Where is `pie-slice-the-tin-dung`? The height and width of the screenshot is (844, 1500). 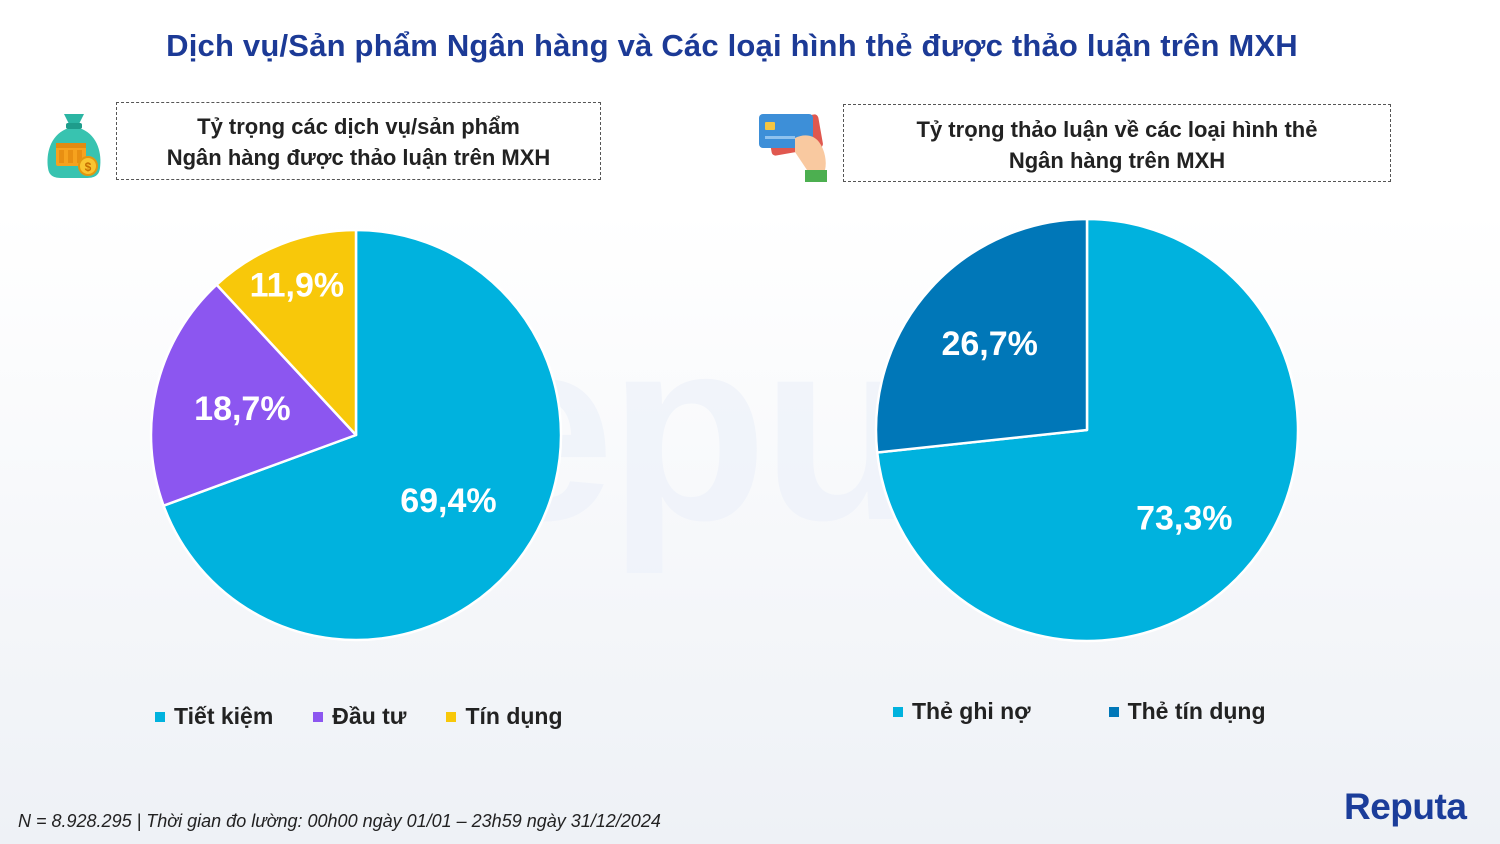 pie-slice-the-tin-dung is located at coordinates (981, 335).